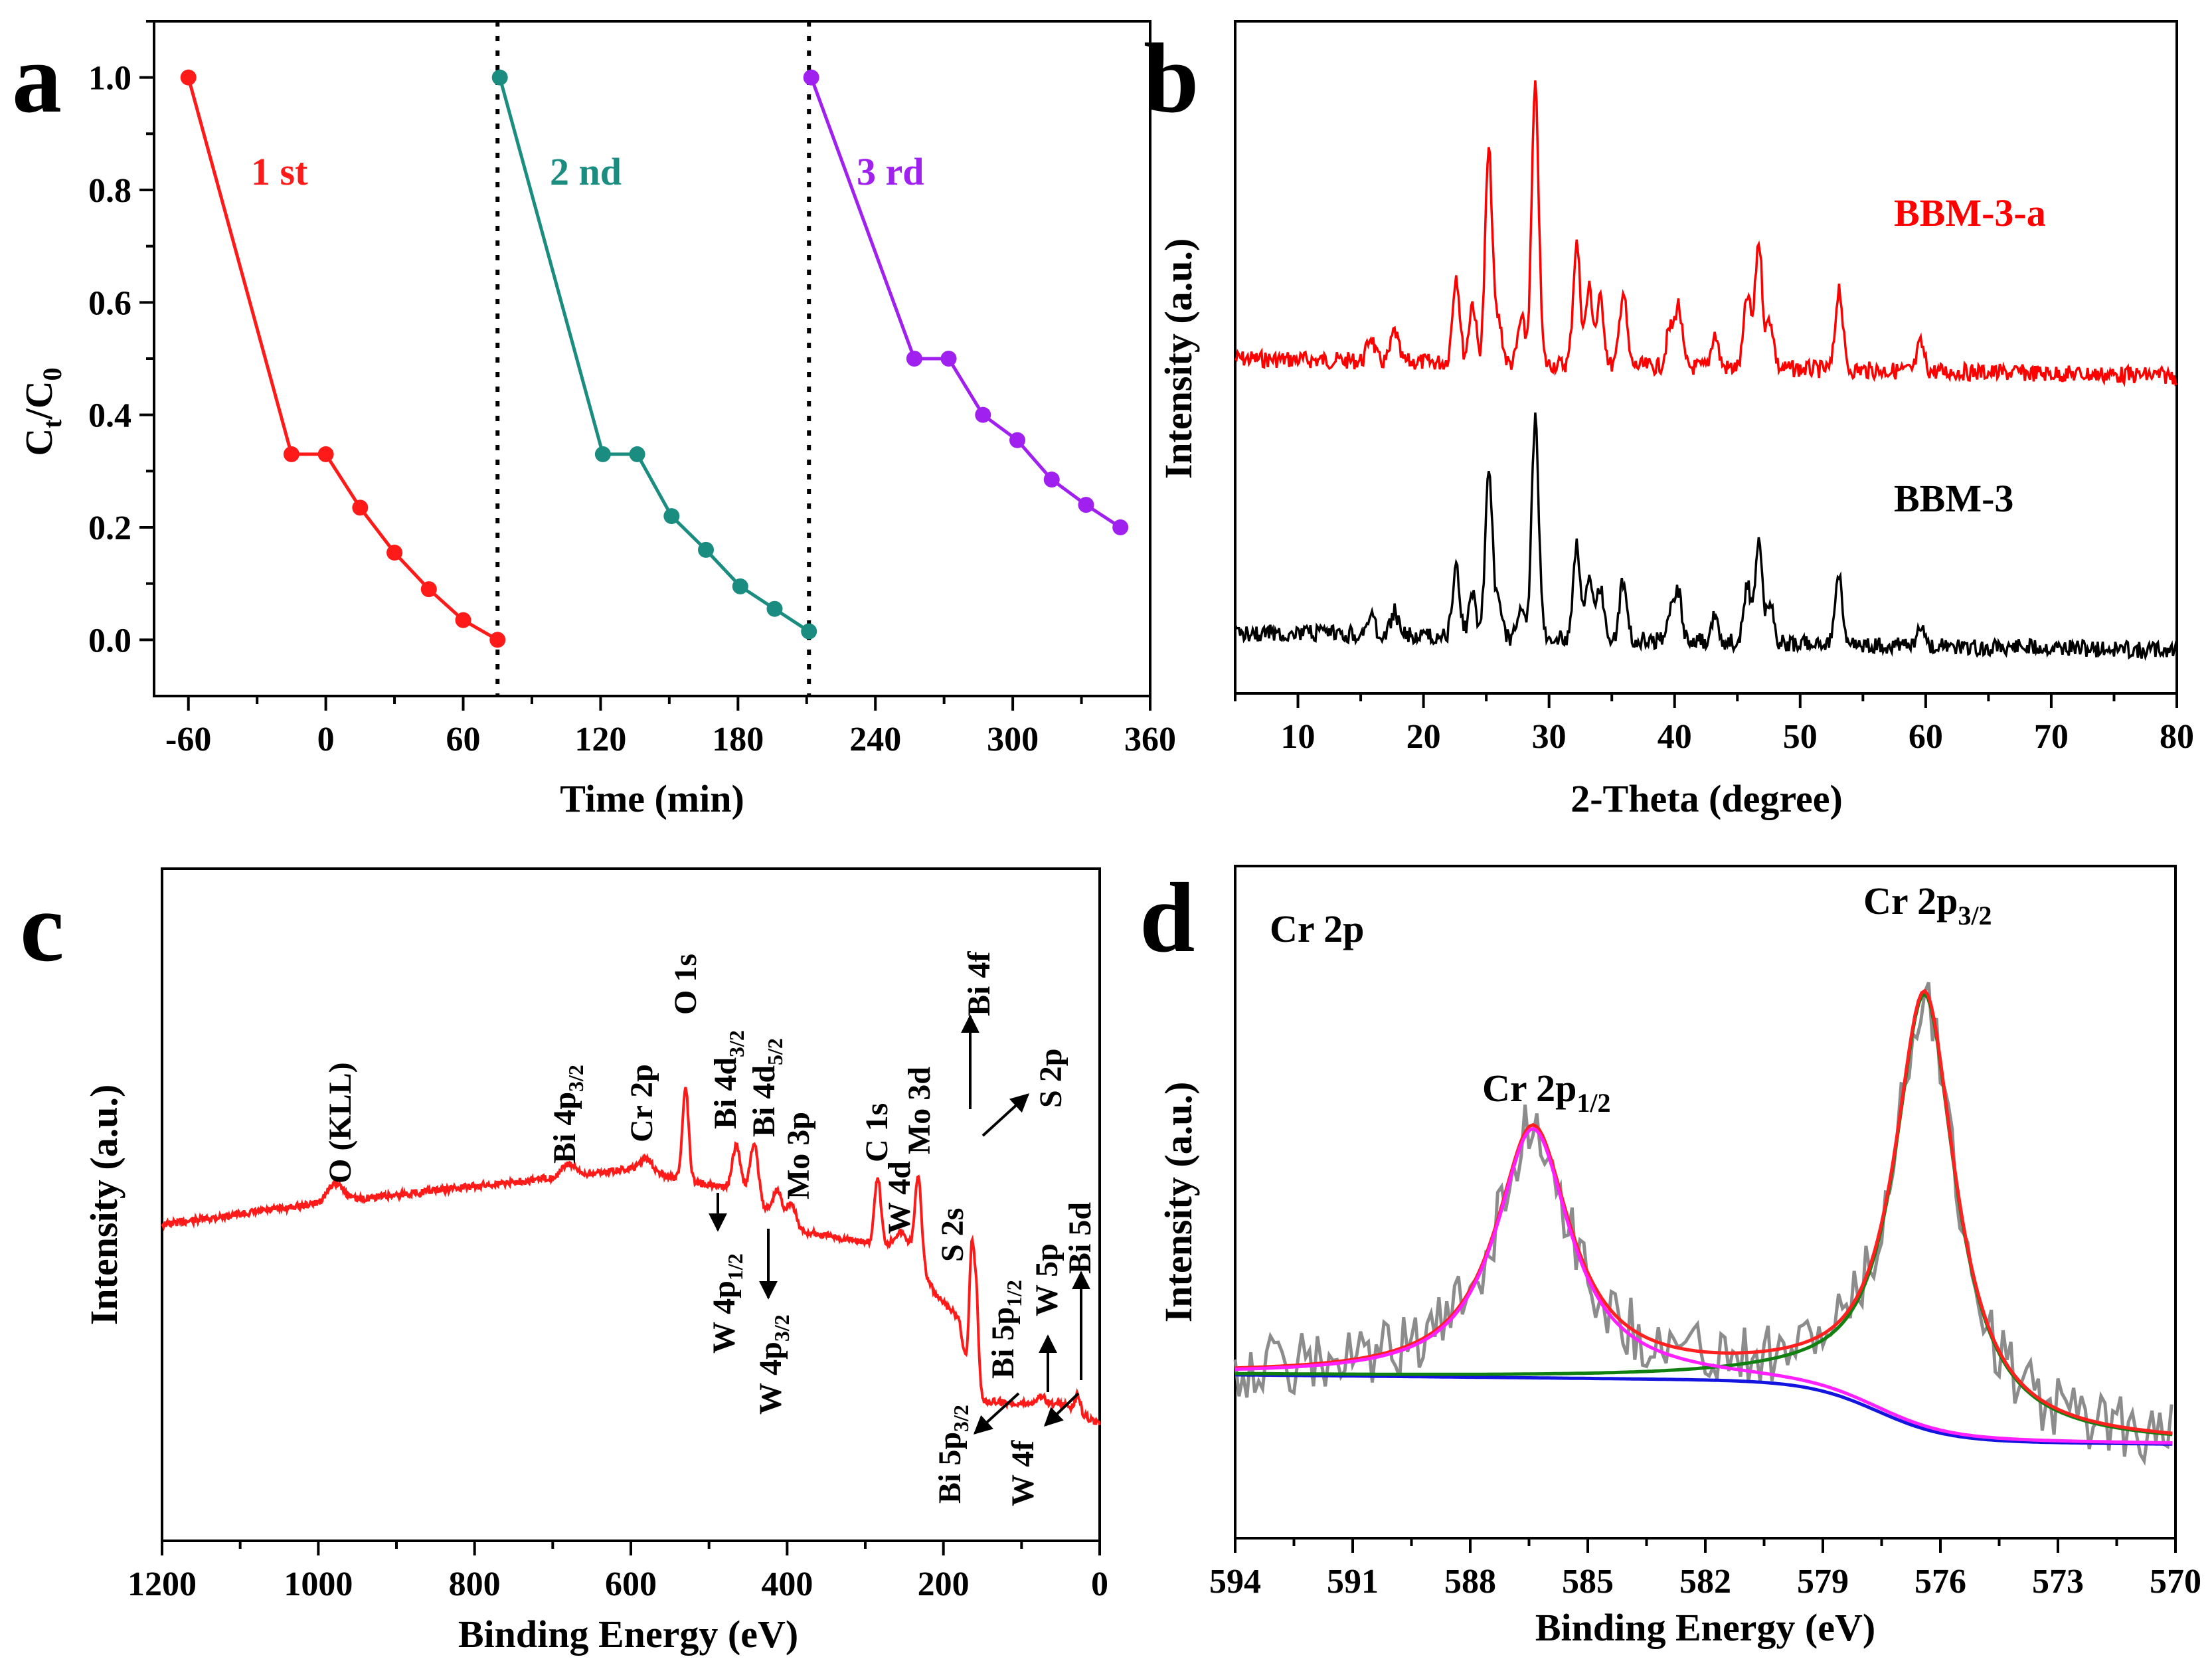 The width and height of the screenshot is (2212, 1675). Describe the element at coordinates (1423, 737) in the screenshot. I see `x-tick-label: 20` at that location.